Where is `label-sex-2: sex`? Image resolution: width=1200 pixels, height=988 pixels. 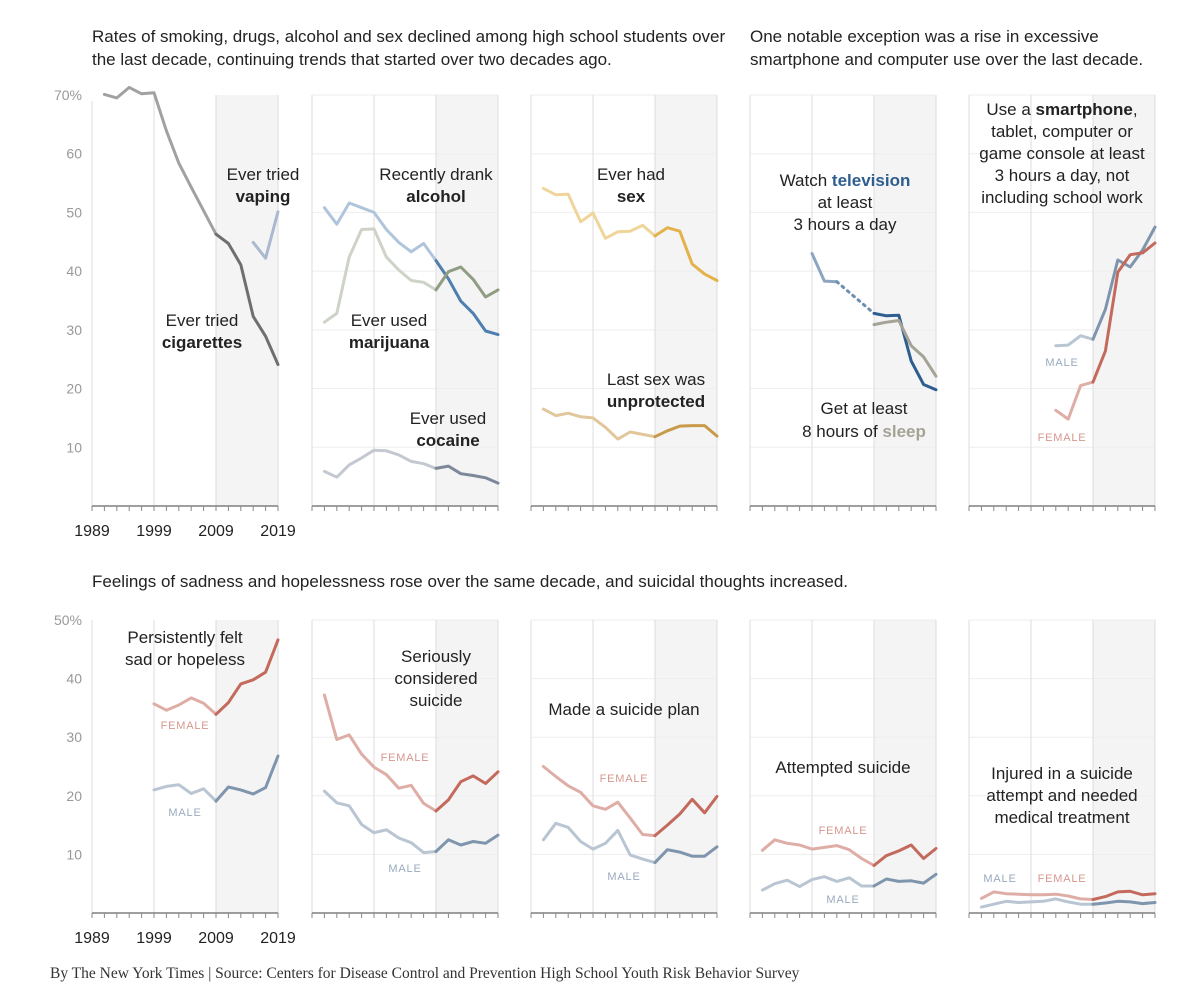 label-sex-2: sex is located at coordinates (631, 196).